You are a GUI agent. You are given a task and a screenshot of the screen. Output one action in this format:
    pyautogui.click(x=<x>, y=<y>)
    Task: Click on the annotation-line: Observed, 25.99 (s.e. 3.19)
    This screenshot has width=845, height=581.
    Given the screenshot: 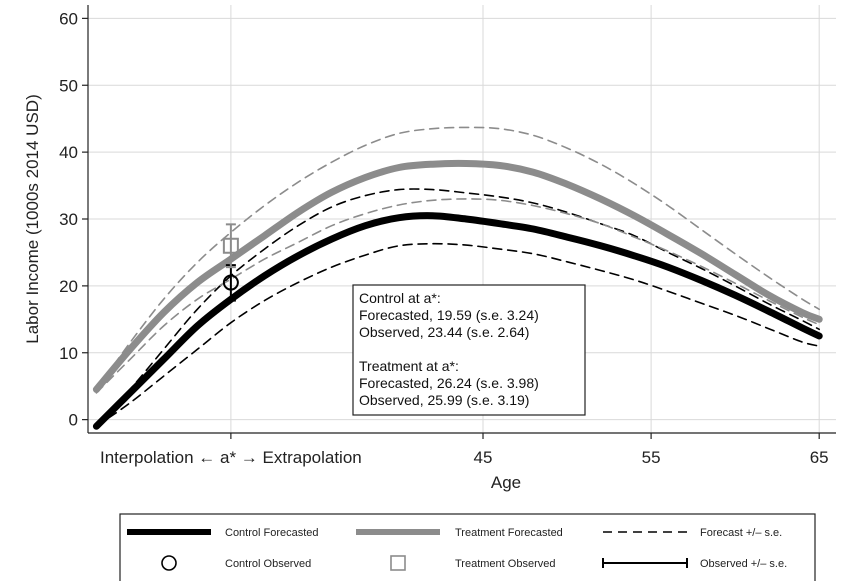 What is the action you would take?
    pyautogui.click(x=444, y=400)
    